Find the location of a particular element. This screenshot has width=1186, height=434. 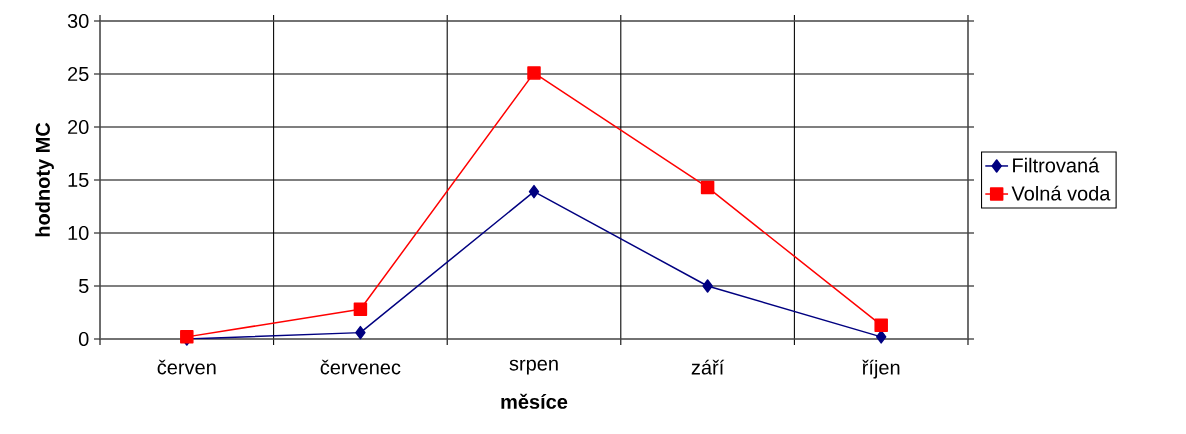

x-tick-label: červen is located at coordinates (186, 367).